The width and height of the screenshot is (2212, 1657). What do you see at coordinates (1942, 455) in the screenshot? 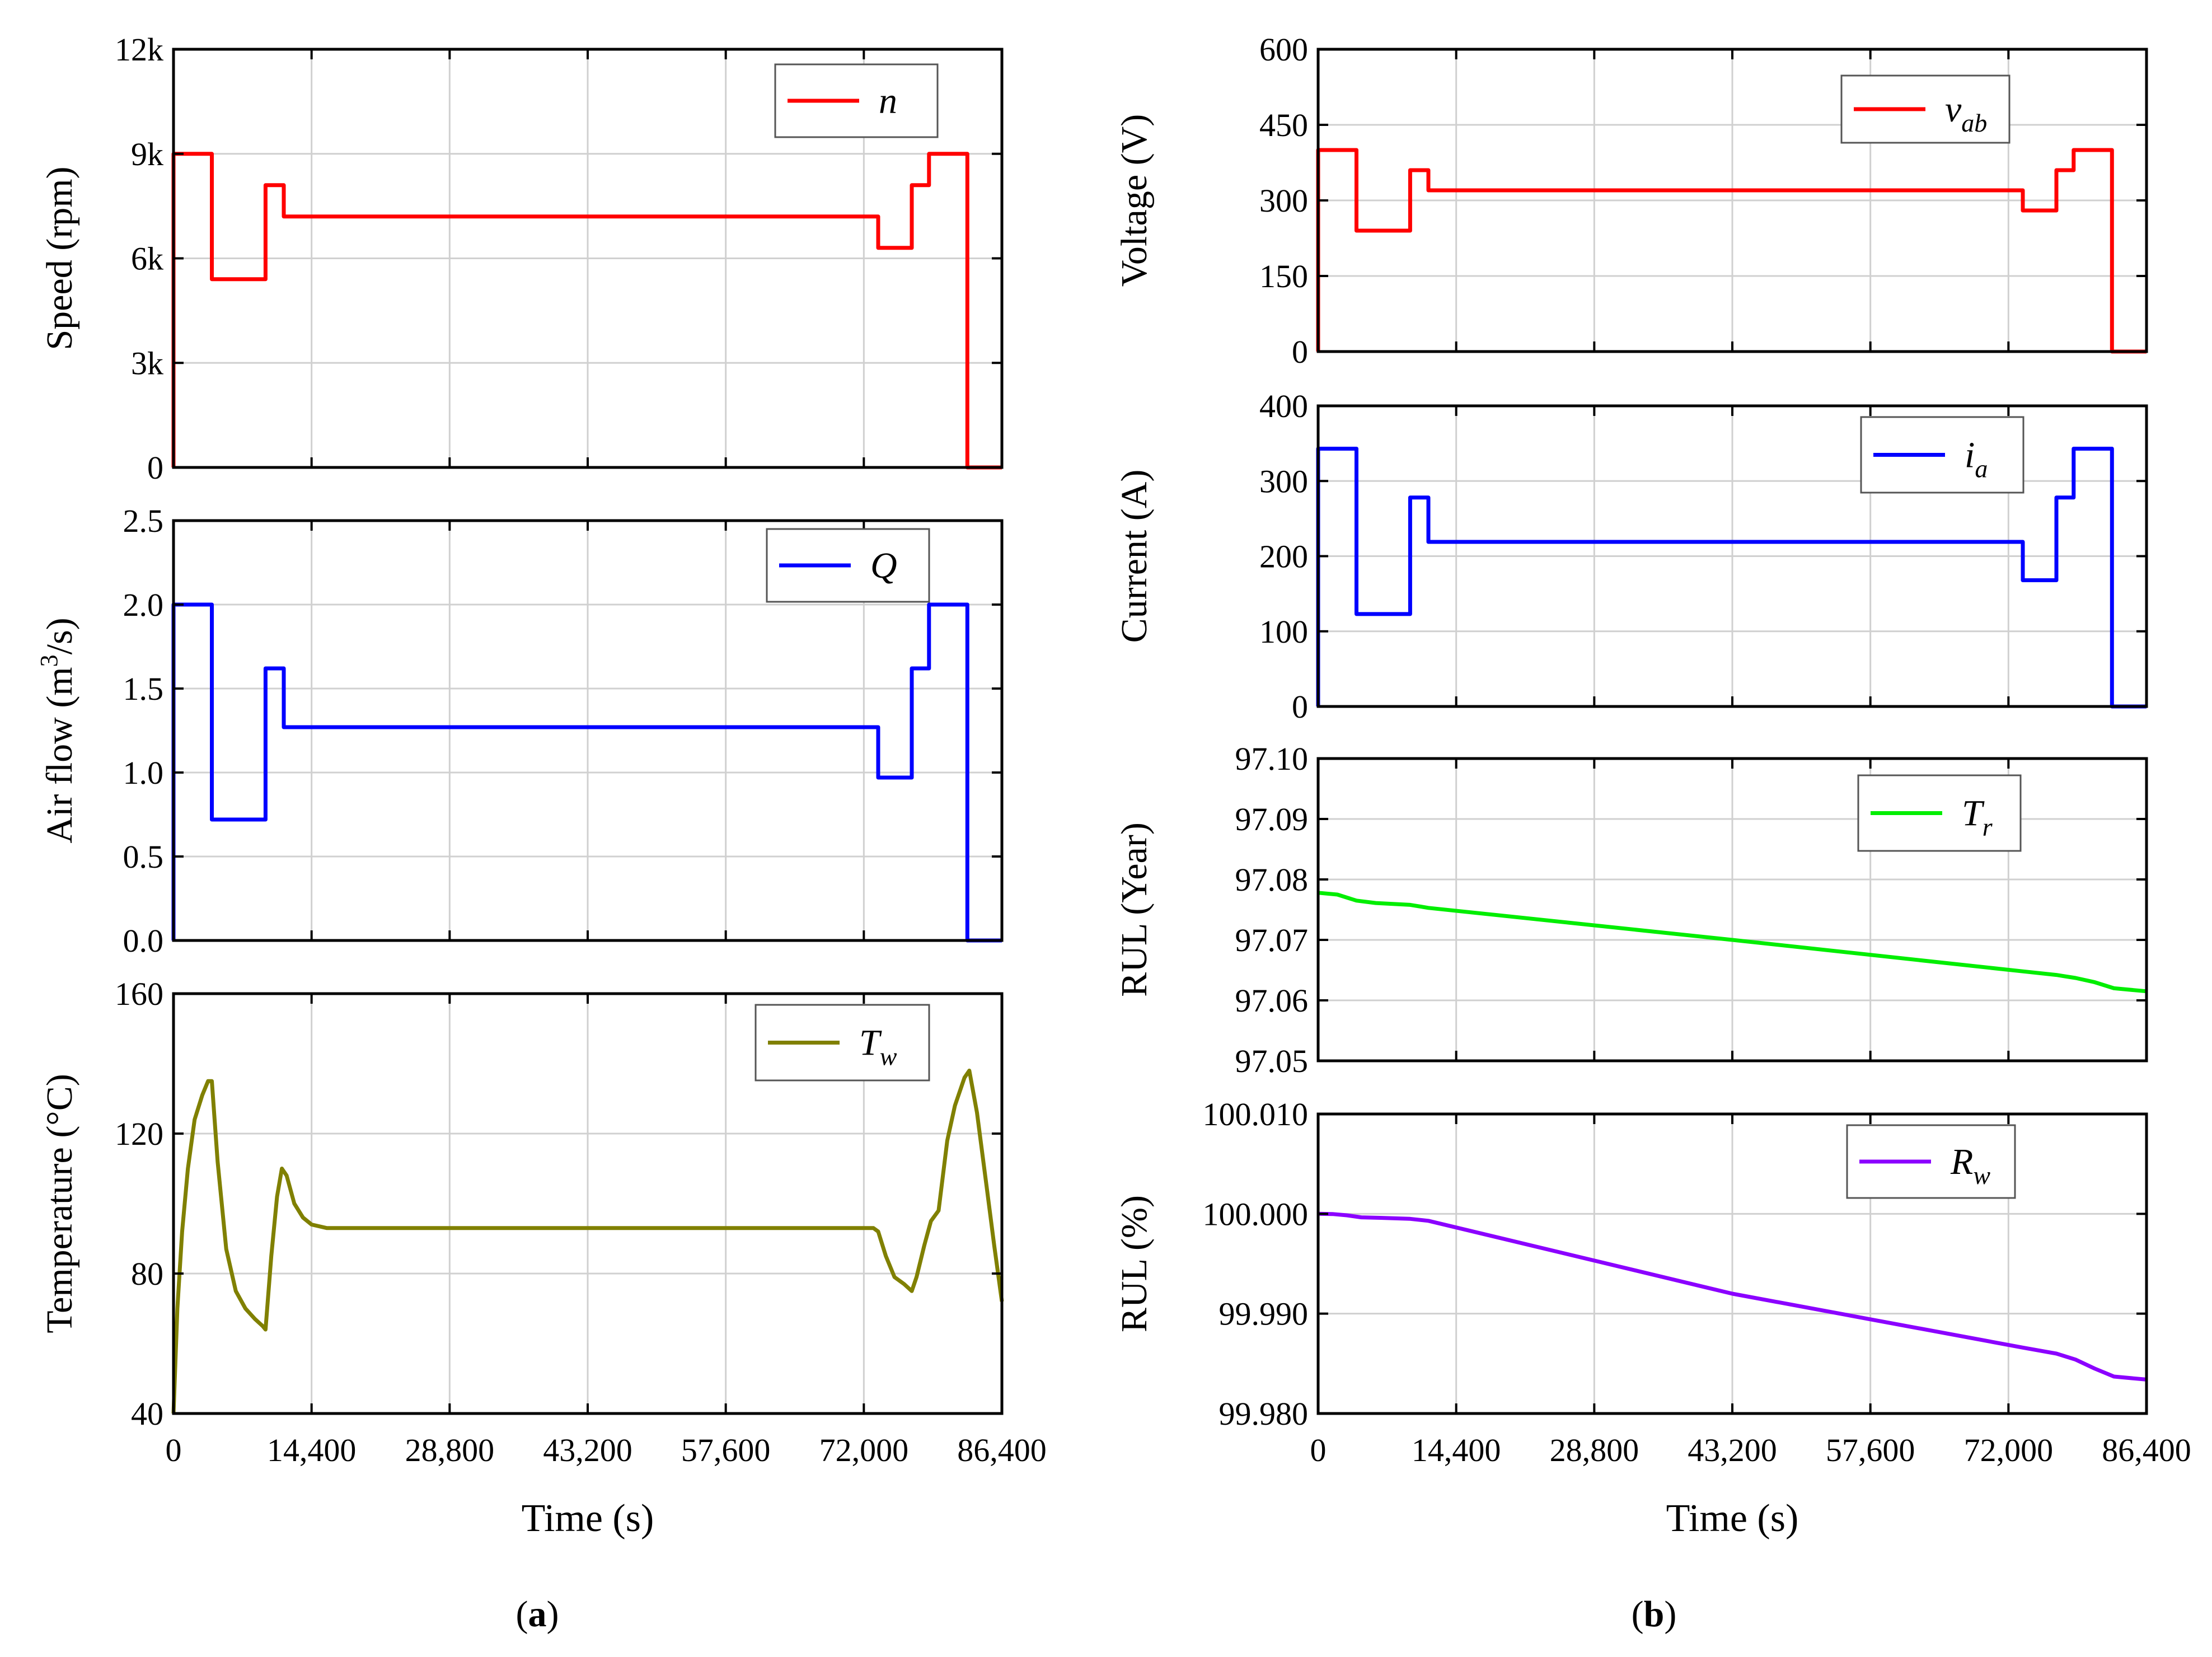
I see `legend-current: ia` at bounding box center [1942, 455].